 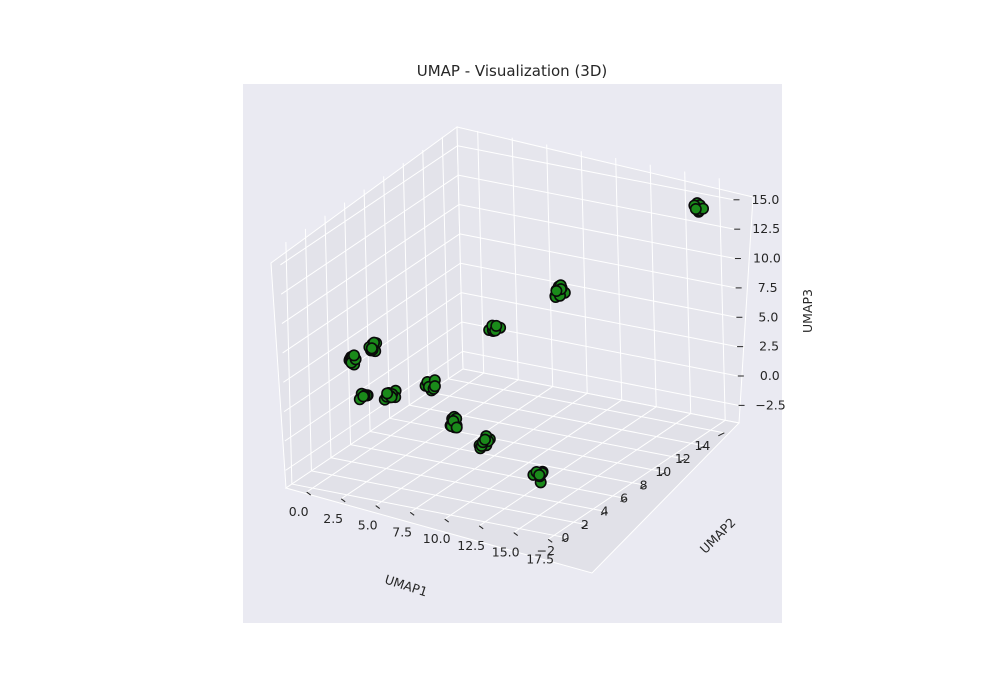 I want to click on x-tick-label: 0.0, so click(x=299, y=511).